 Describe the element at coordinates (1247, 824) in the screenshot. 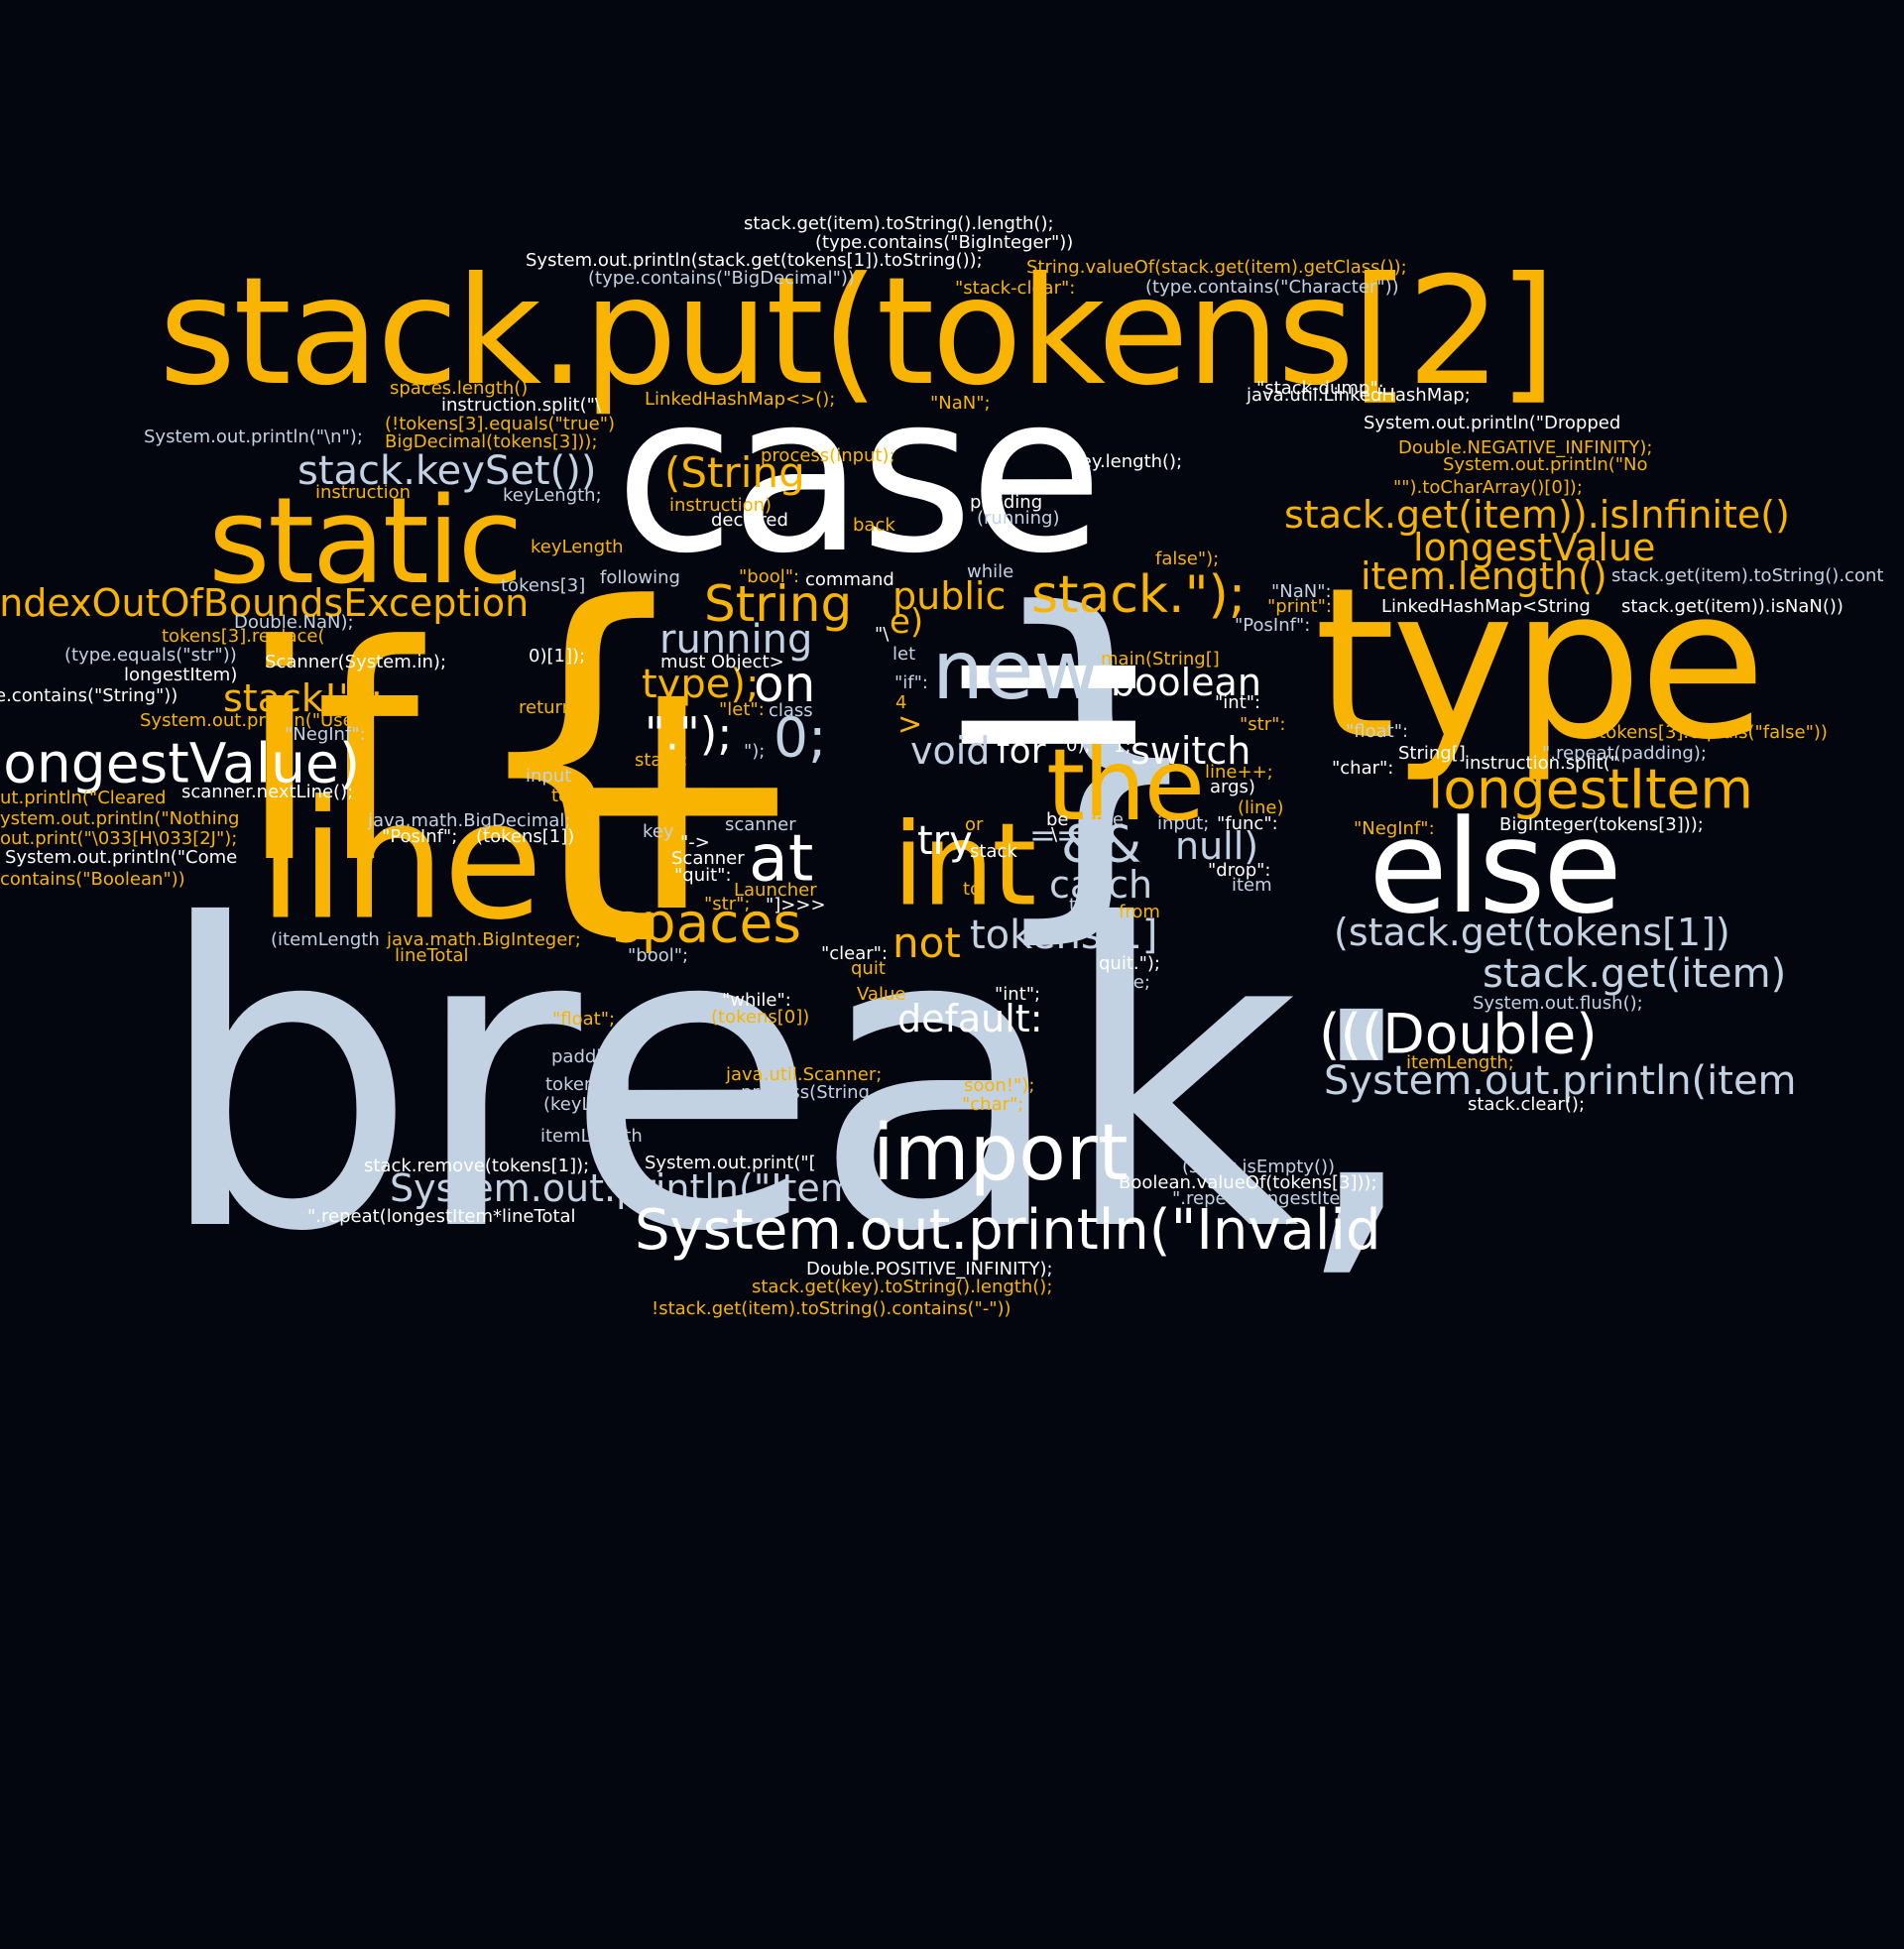

I see `cloud-word: "func":` at that location.